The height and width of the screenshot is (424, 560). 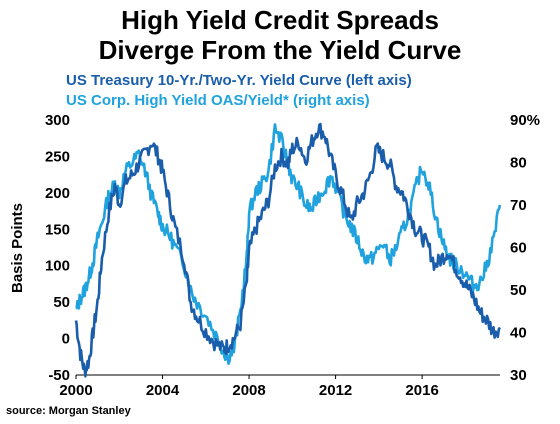 I want to click on y-tick-label: 300, so click(x=57, y=120).